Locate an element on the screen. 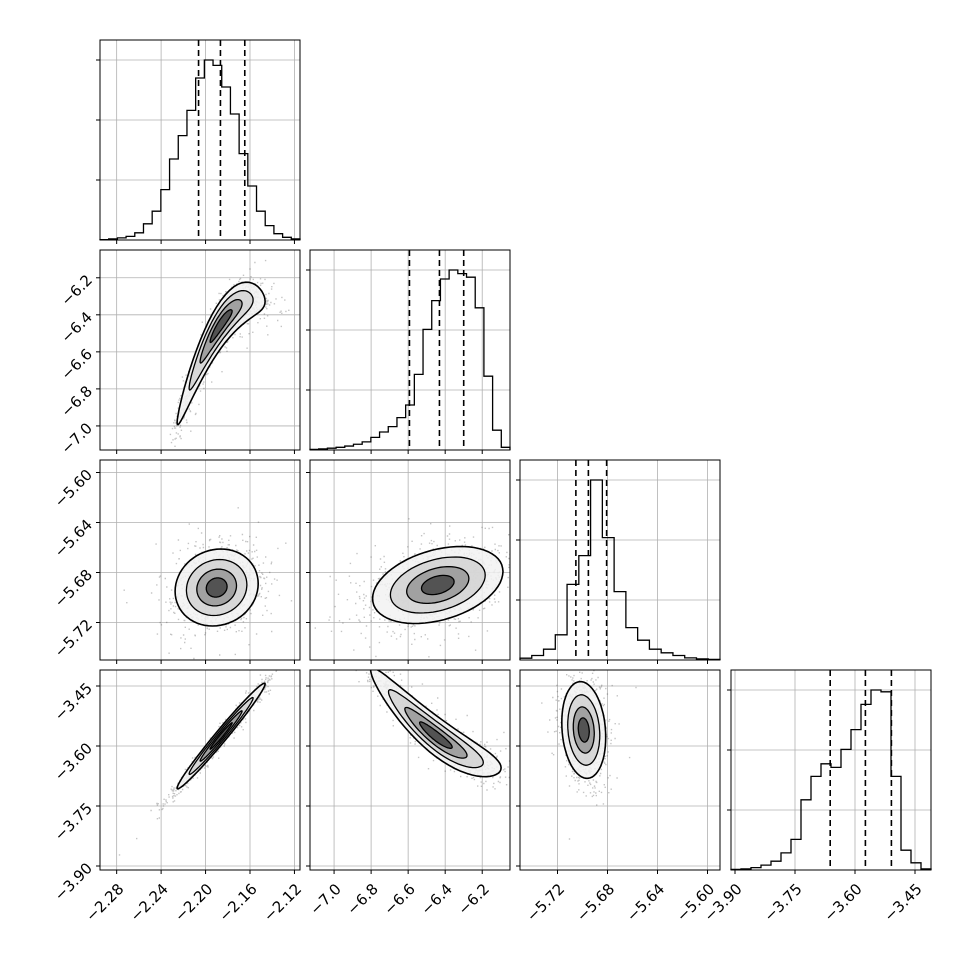 Image resolution: width=970 pixels, height=970 pixels. x-tick-label: −5.72 is located at coordinates (545, 902).